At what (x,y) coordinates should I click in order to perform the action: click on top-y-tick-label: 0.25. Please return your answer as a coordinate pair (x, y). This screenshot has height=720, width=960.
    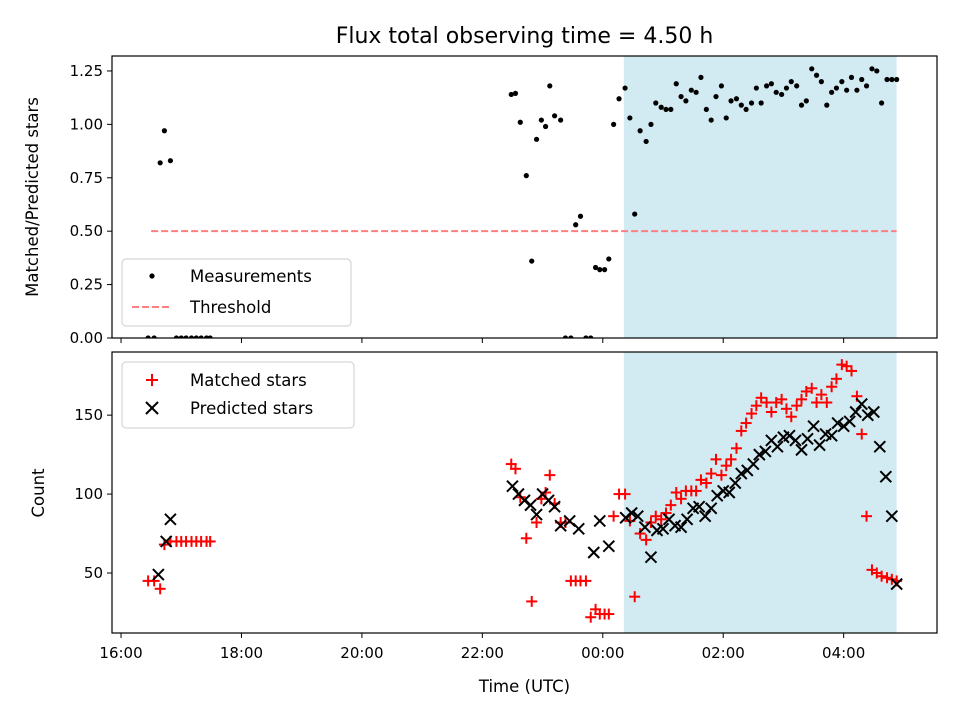
    Looking at the image, I should click on (86, 285).